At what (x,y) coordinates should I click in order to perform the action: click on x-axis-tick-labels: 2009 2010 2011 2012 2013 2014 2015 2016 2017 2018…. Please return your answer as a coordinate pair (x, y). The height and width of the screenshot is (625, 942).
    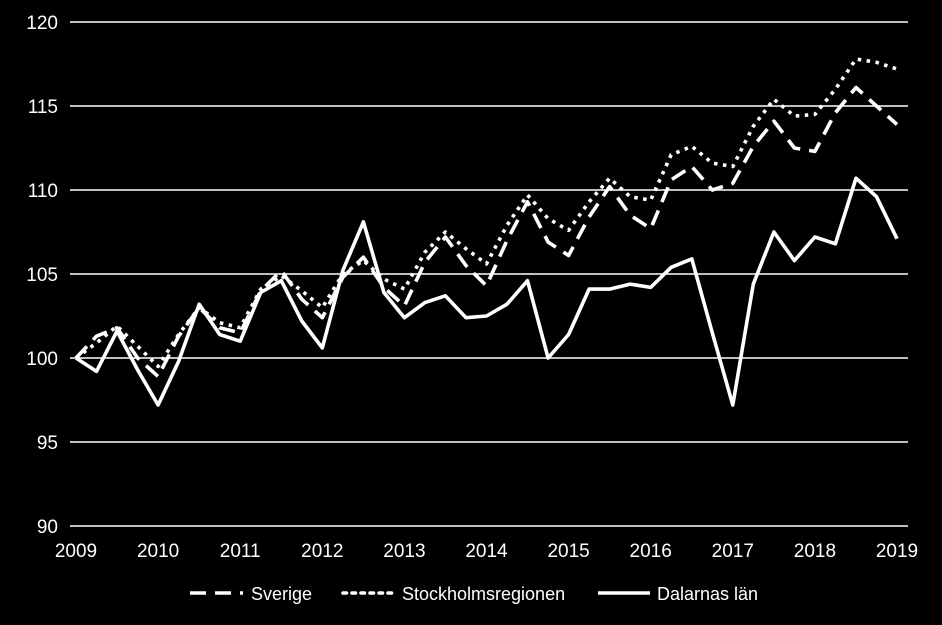
    Looking at the image, I should click on (486, 551).